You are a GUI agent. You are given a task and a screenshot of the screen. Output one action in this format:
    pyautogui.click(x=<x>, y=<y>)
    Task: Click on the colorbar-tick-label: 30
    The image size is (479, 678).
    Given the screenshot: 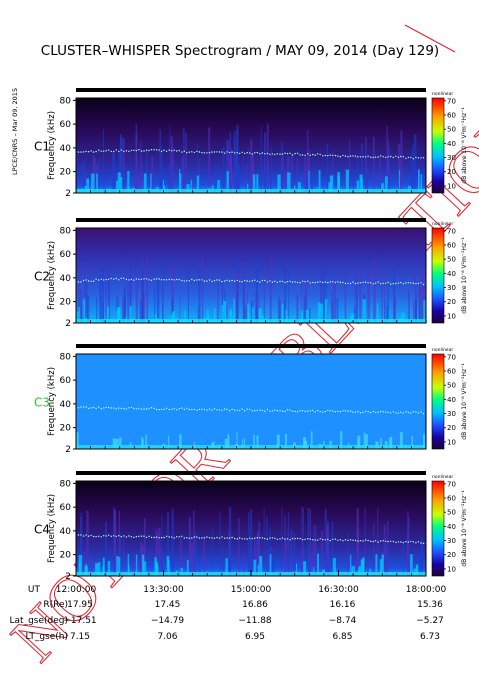 What is the action you would take?
    pyautogui.click(x=451, y=158)
    